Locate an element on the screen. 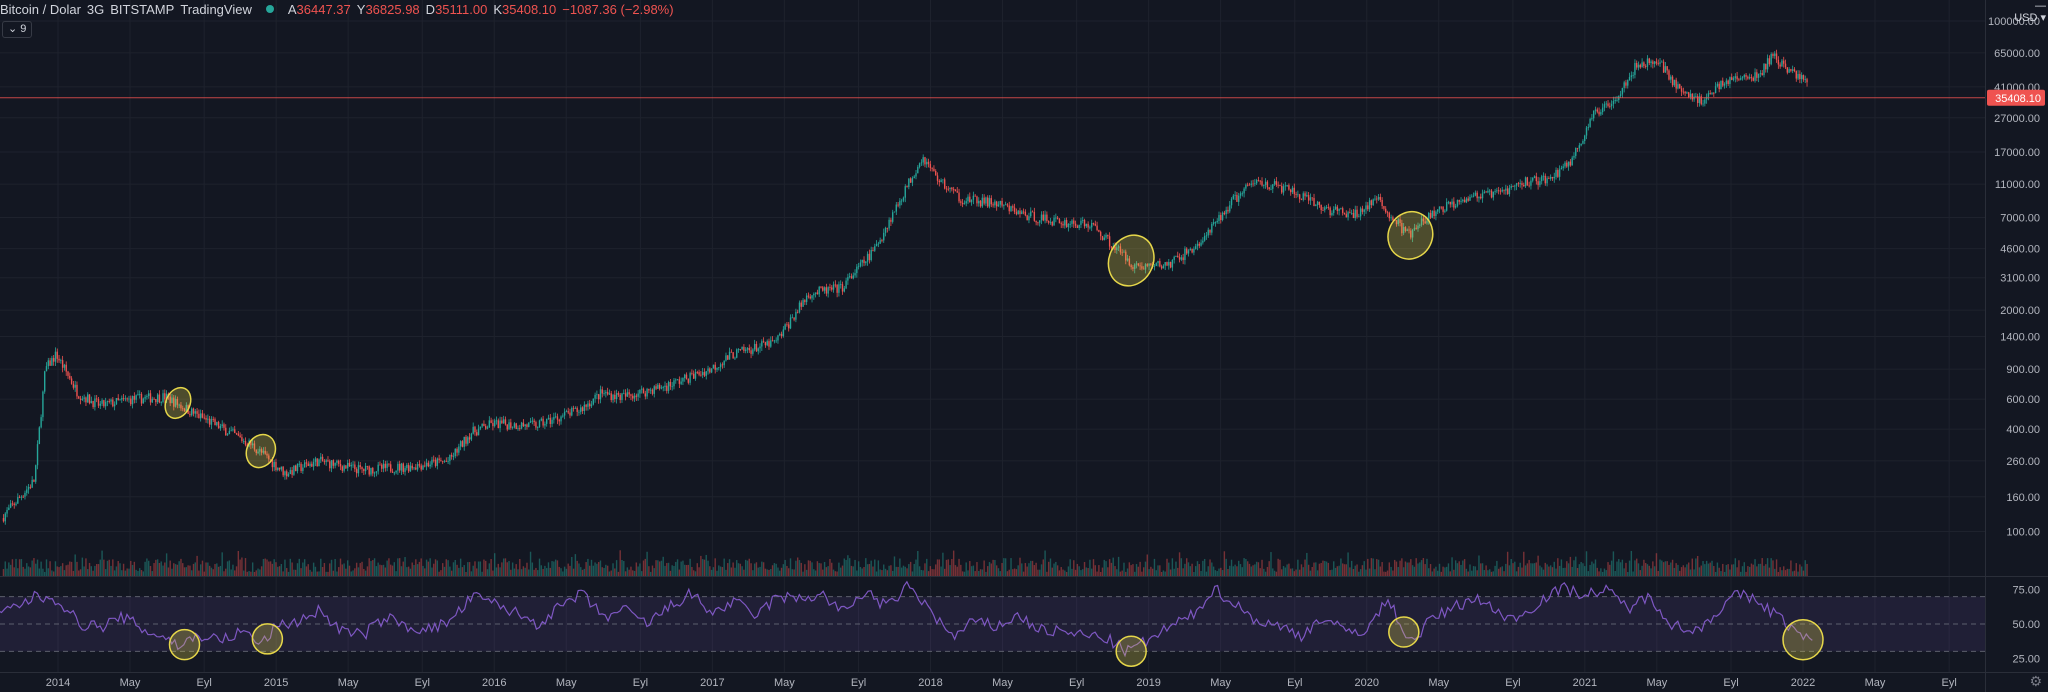  rsi-line is located at coordinates (906, 619).